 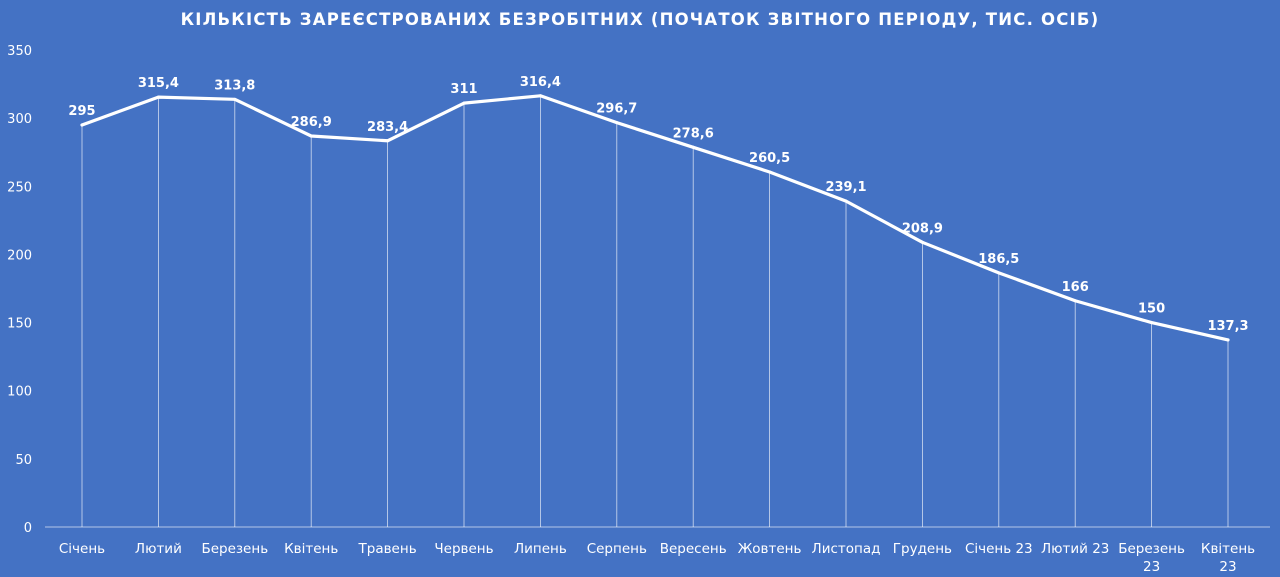 What do you see at coordinates (770, 549) in the screenshot?
I see `x-tick-label: Жовтень` at bounding box center [770, 549].